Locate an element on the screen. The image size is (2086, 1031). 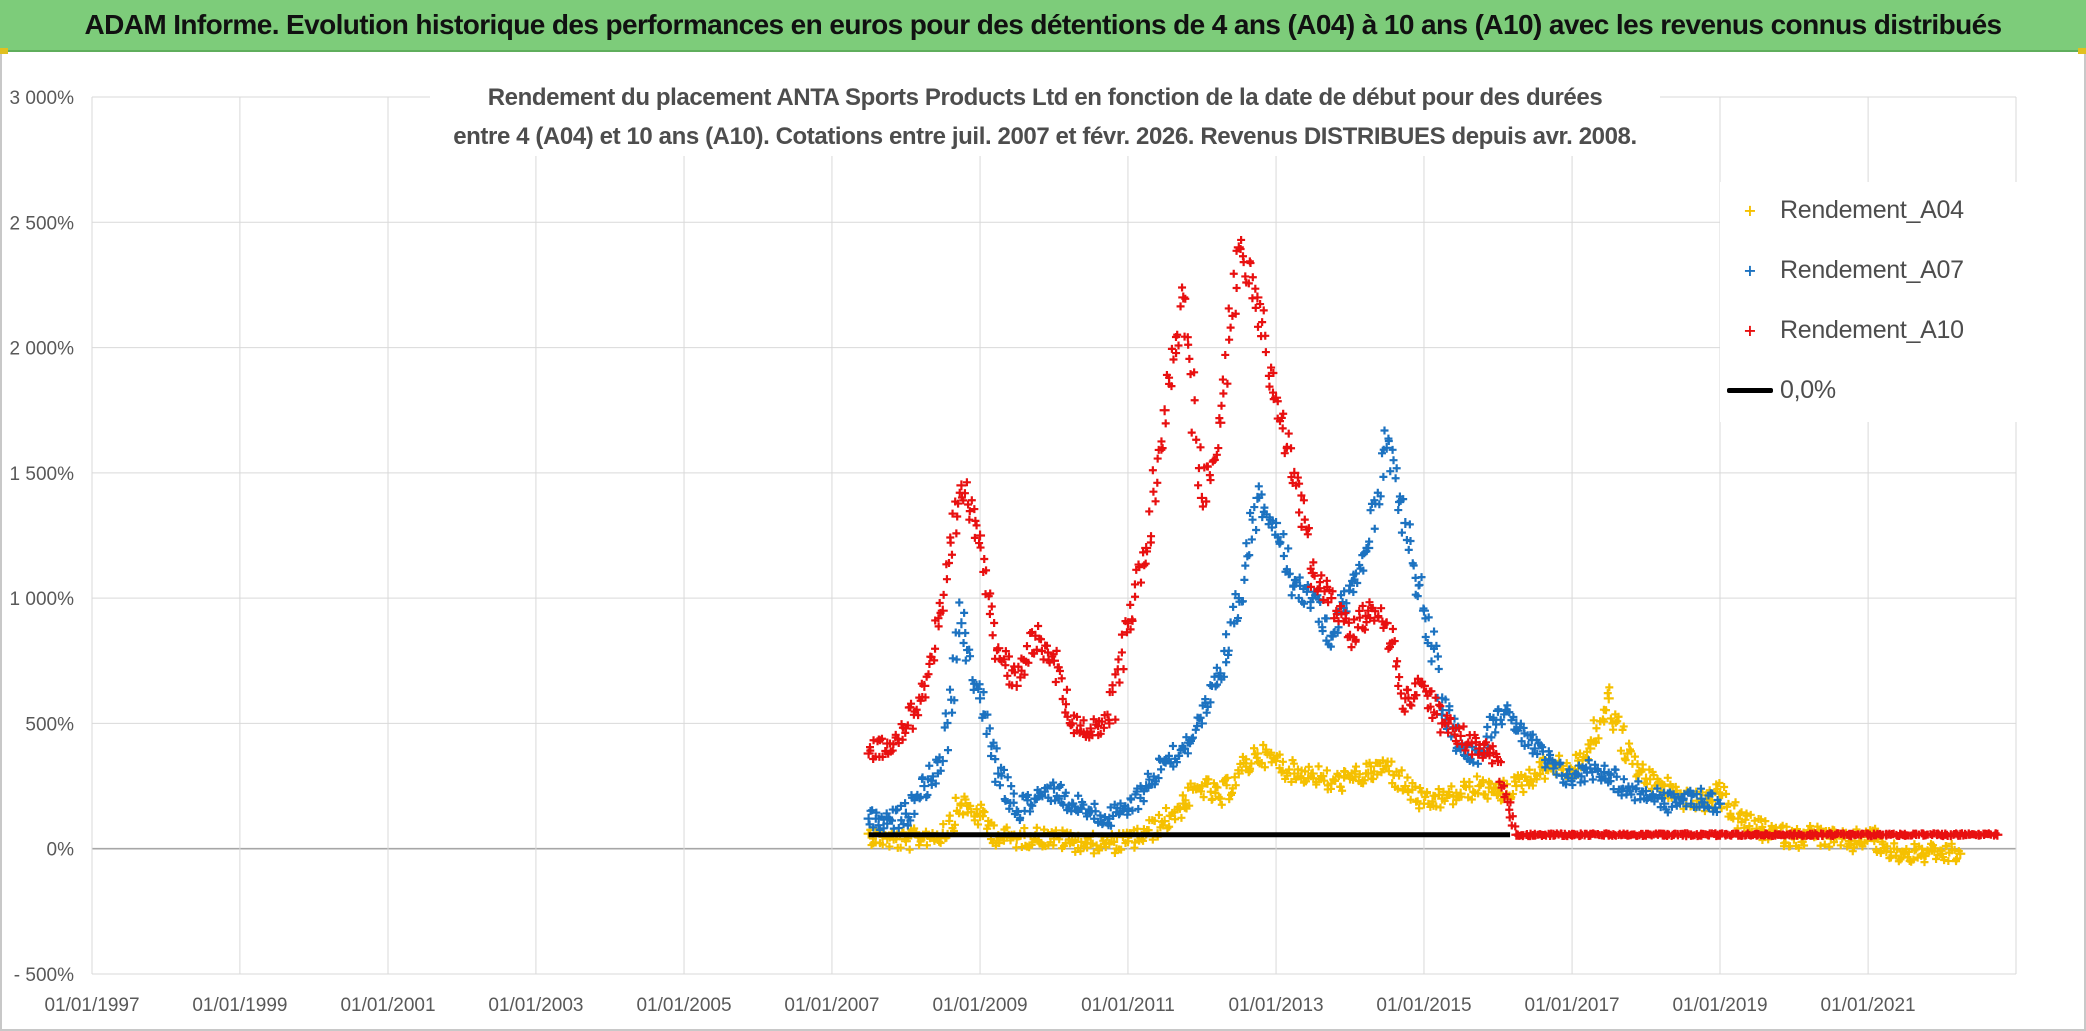
banner-corner-left is located at coordinates (4, 51).